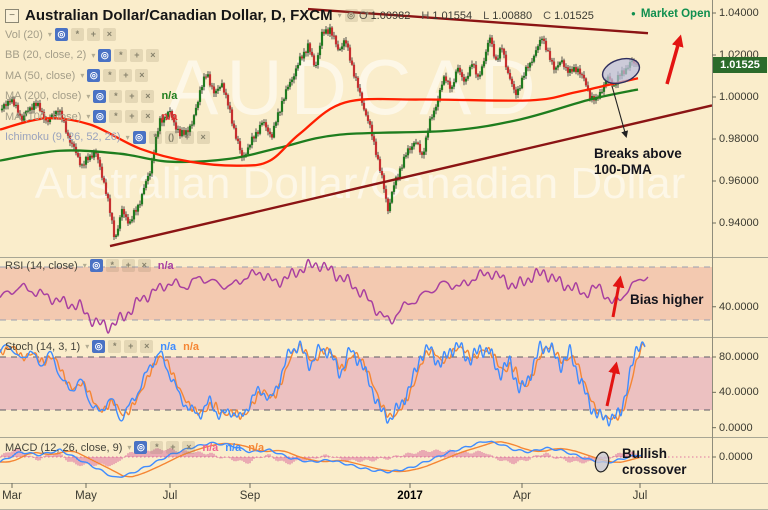  I want to click on axis-tick-label: 40.0000, so click(739, 306).